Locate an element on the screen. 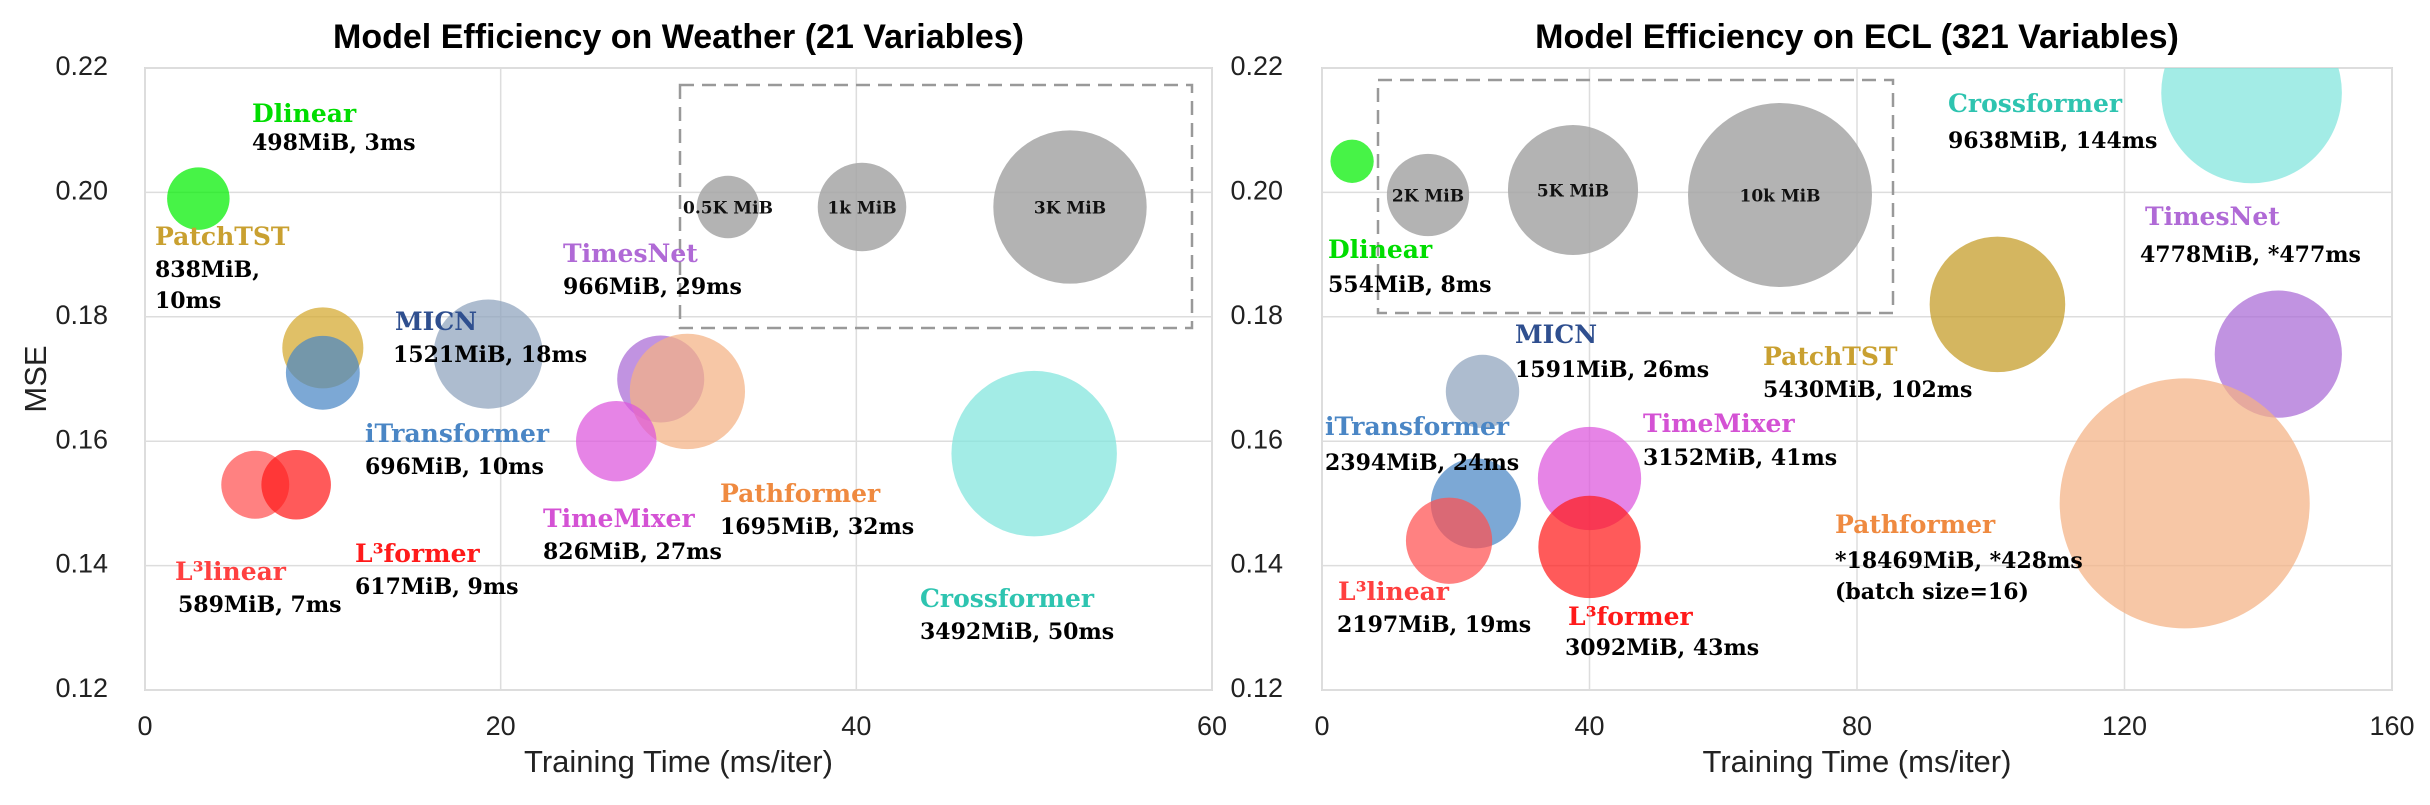  size-legend-label: 10k MiB is located at coordinates (1780, 197).